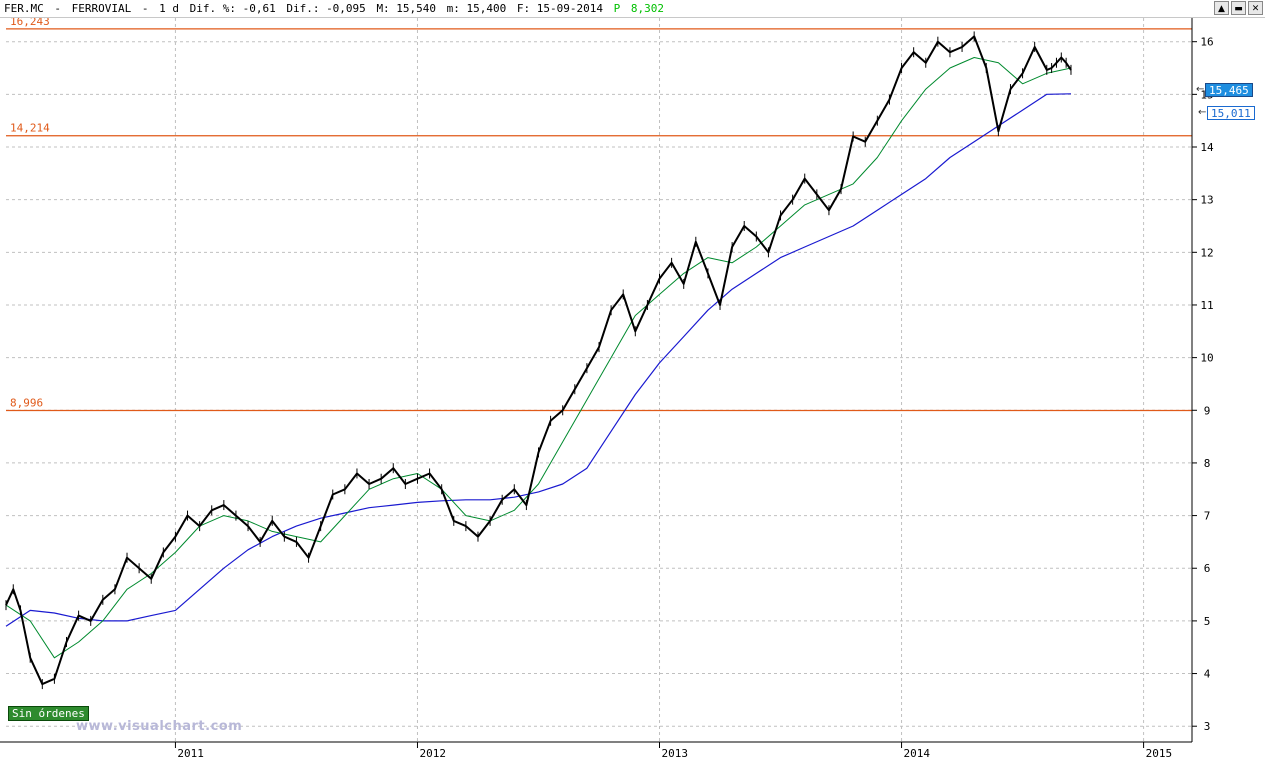  Describe the element at coordinates (1255, 8) in the screenshot. I see `close-button: ✕` at that location.